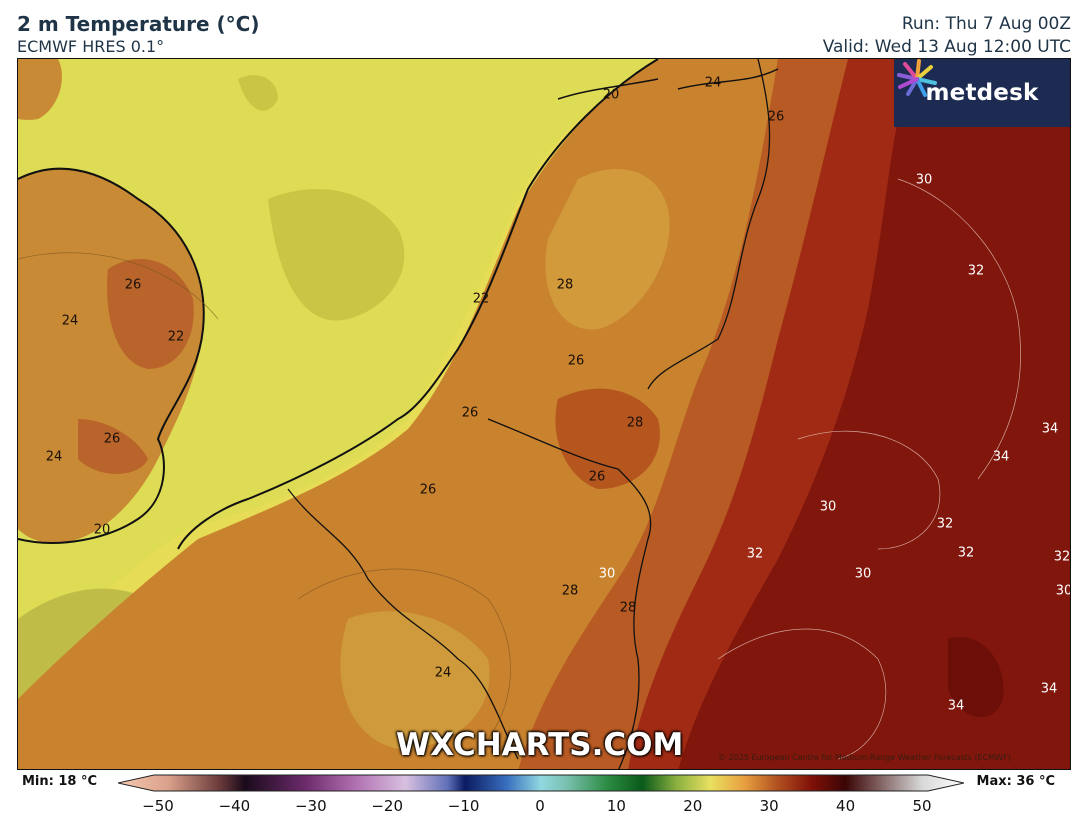 The image size is (1088, 833). Describe the element at coordinates (946, 47) in the screenshot. I see `valid-time: Valid: Wed 13 Aug 12:00 UTC` at that location.